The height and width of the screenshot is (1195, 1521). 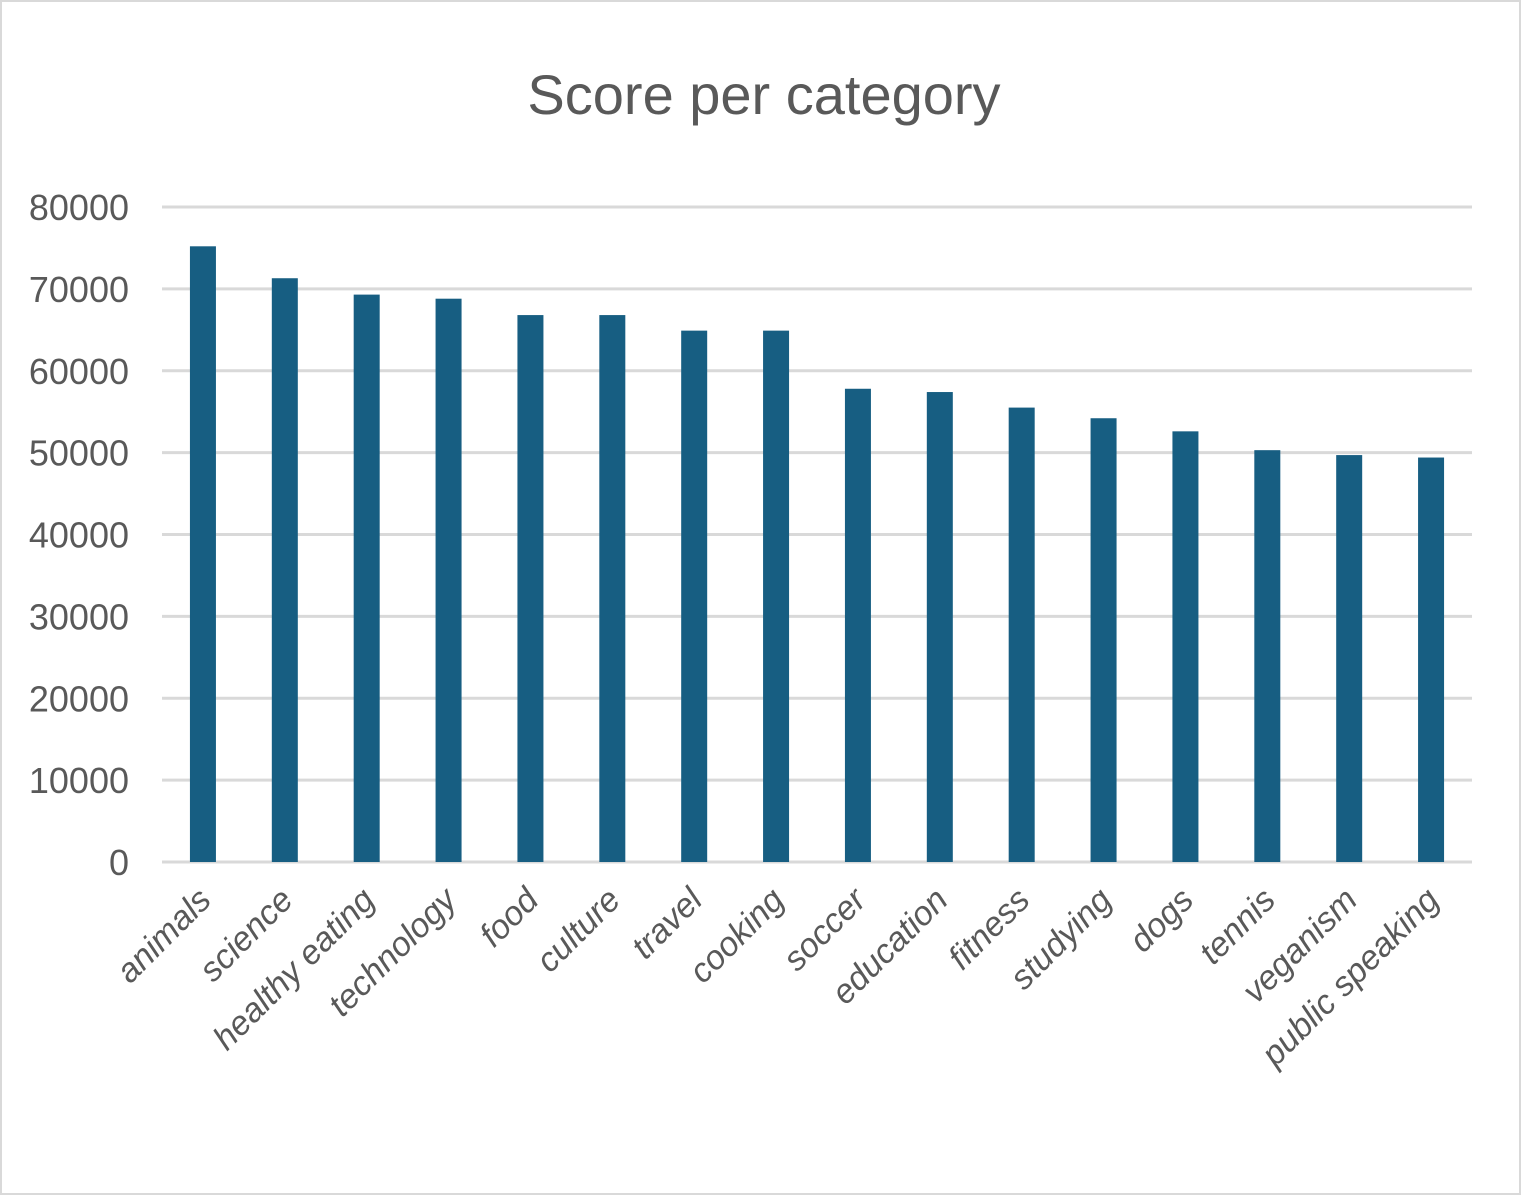 What do you see at coordinates (1185, 646) in the screenshot?
I see `bar-dogs` at bounding box center [1185, 646].